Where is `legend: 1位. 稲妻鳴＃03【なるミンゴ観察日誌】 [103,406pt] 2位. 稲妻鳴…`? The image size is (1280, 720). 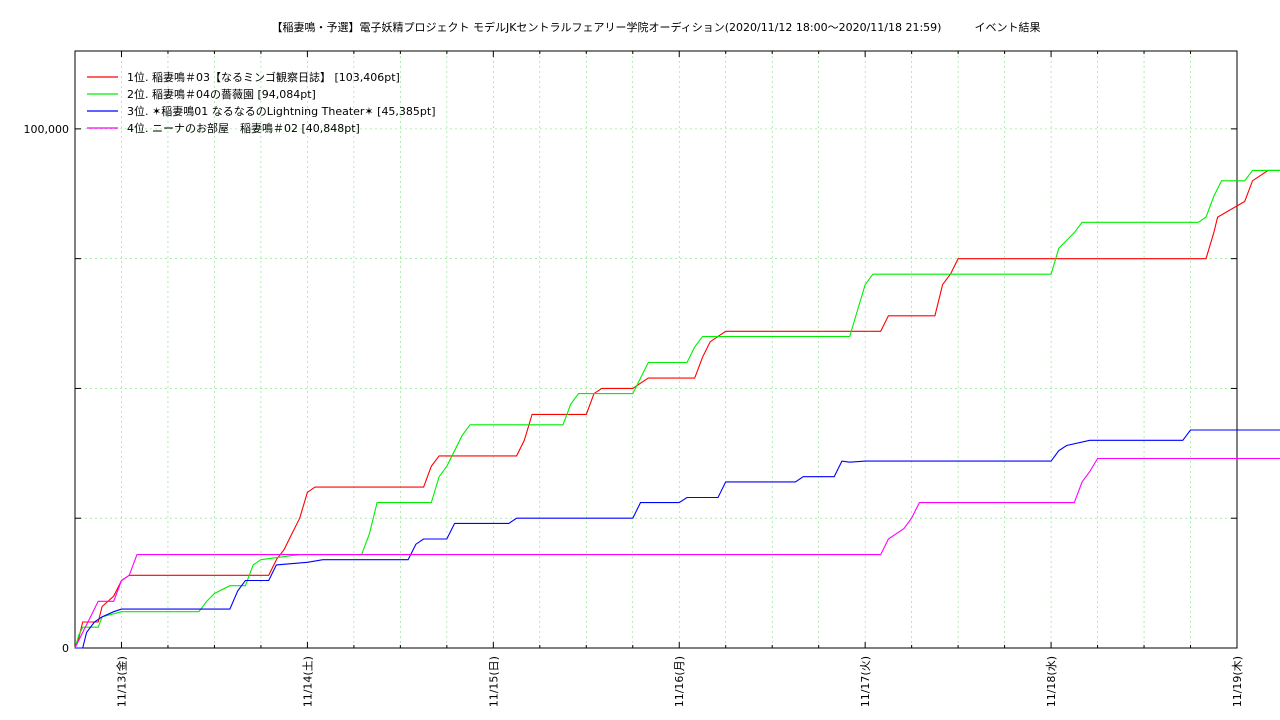
legend: 1位. 稲妻鳴＃03【なるミンゴ観察日誌】 [103,406pt] 2位. 稲妻鳴… is located at coordinates (261, 102).